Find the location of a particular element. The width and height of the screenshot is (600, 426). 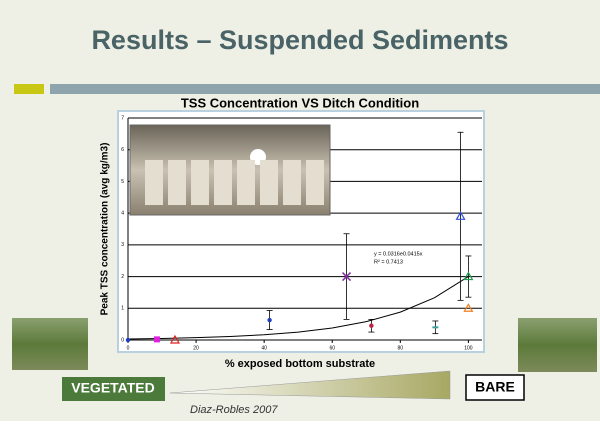

y-tick-label: 4 is located at coordinates (122, 213).